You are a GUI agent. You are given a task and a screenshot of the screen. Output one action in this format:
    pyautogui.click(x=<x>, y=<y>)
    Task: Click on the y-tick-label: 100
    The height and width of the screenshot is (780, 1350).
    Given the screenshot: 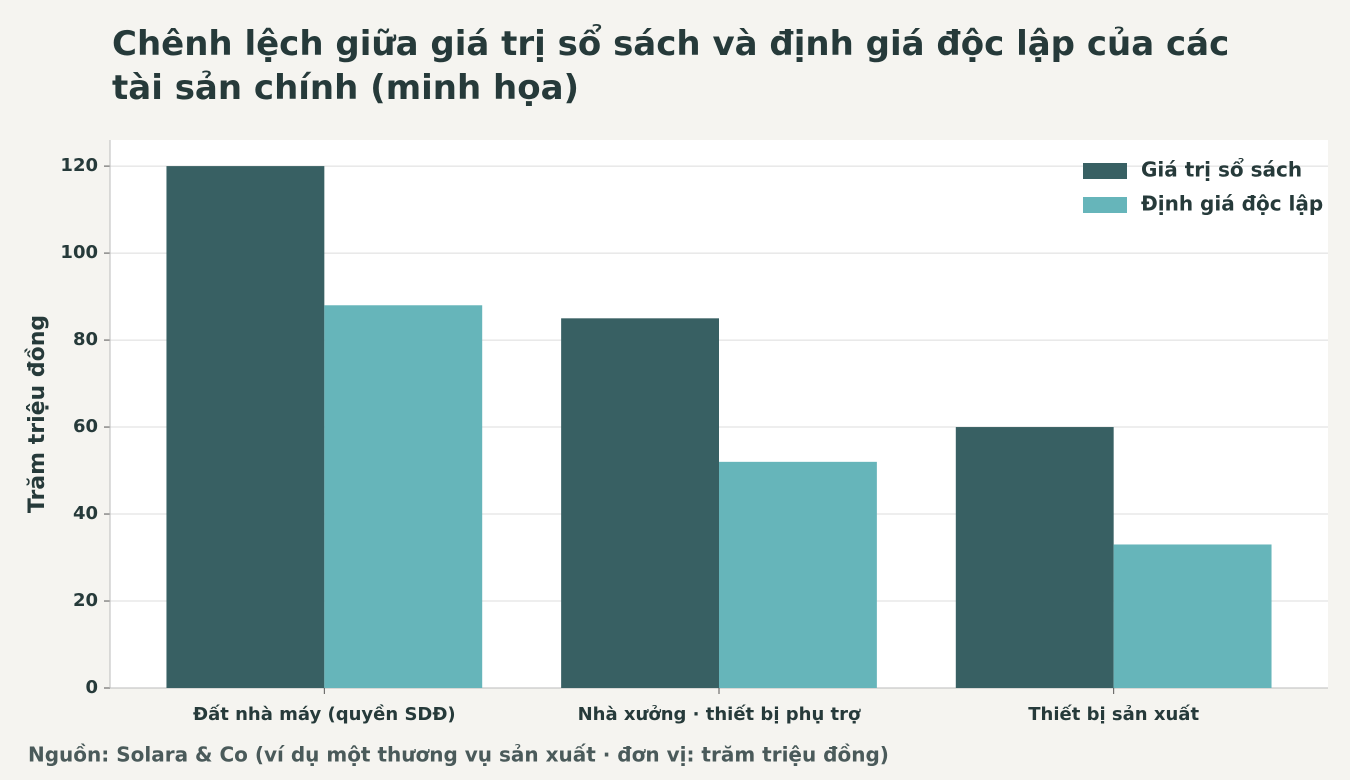 What is the action you would take?
    pyautogui.click(x=79, y=252)
    